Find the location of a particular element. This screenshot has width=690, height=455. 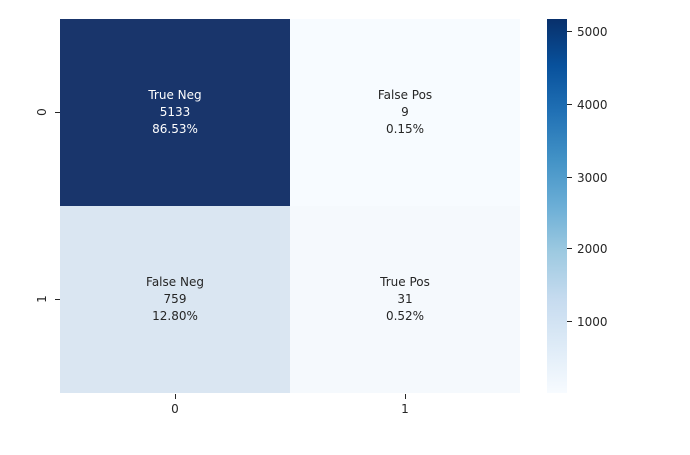

cell-count: 31 is located at coordinates (405, 299).